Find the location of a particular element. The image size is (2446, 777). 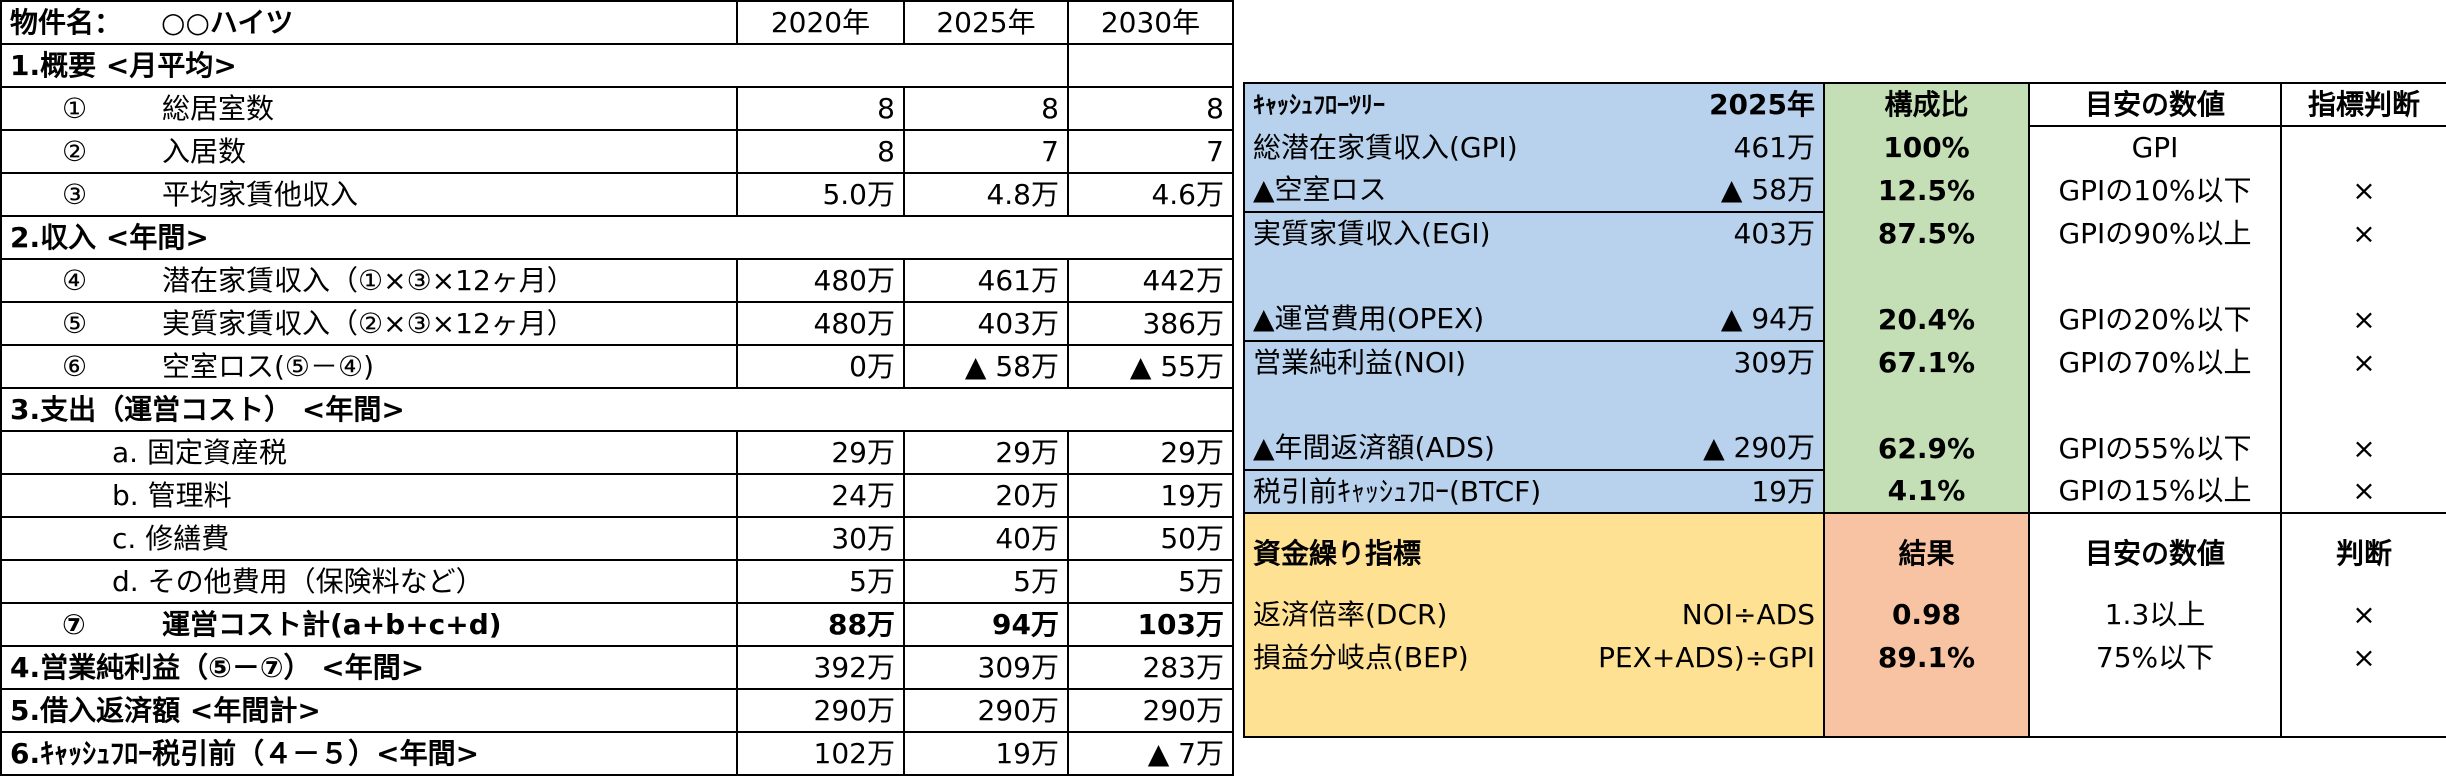

ratio-cell: 20.4% is located at coordinates (1926, 319).